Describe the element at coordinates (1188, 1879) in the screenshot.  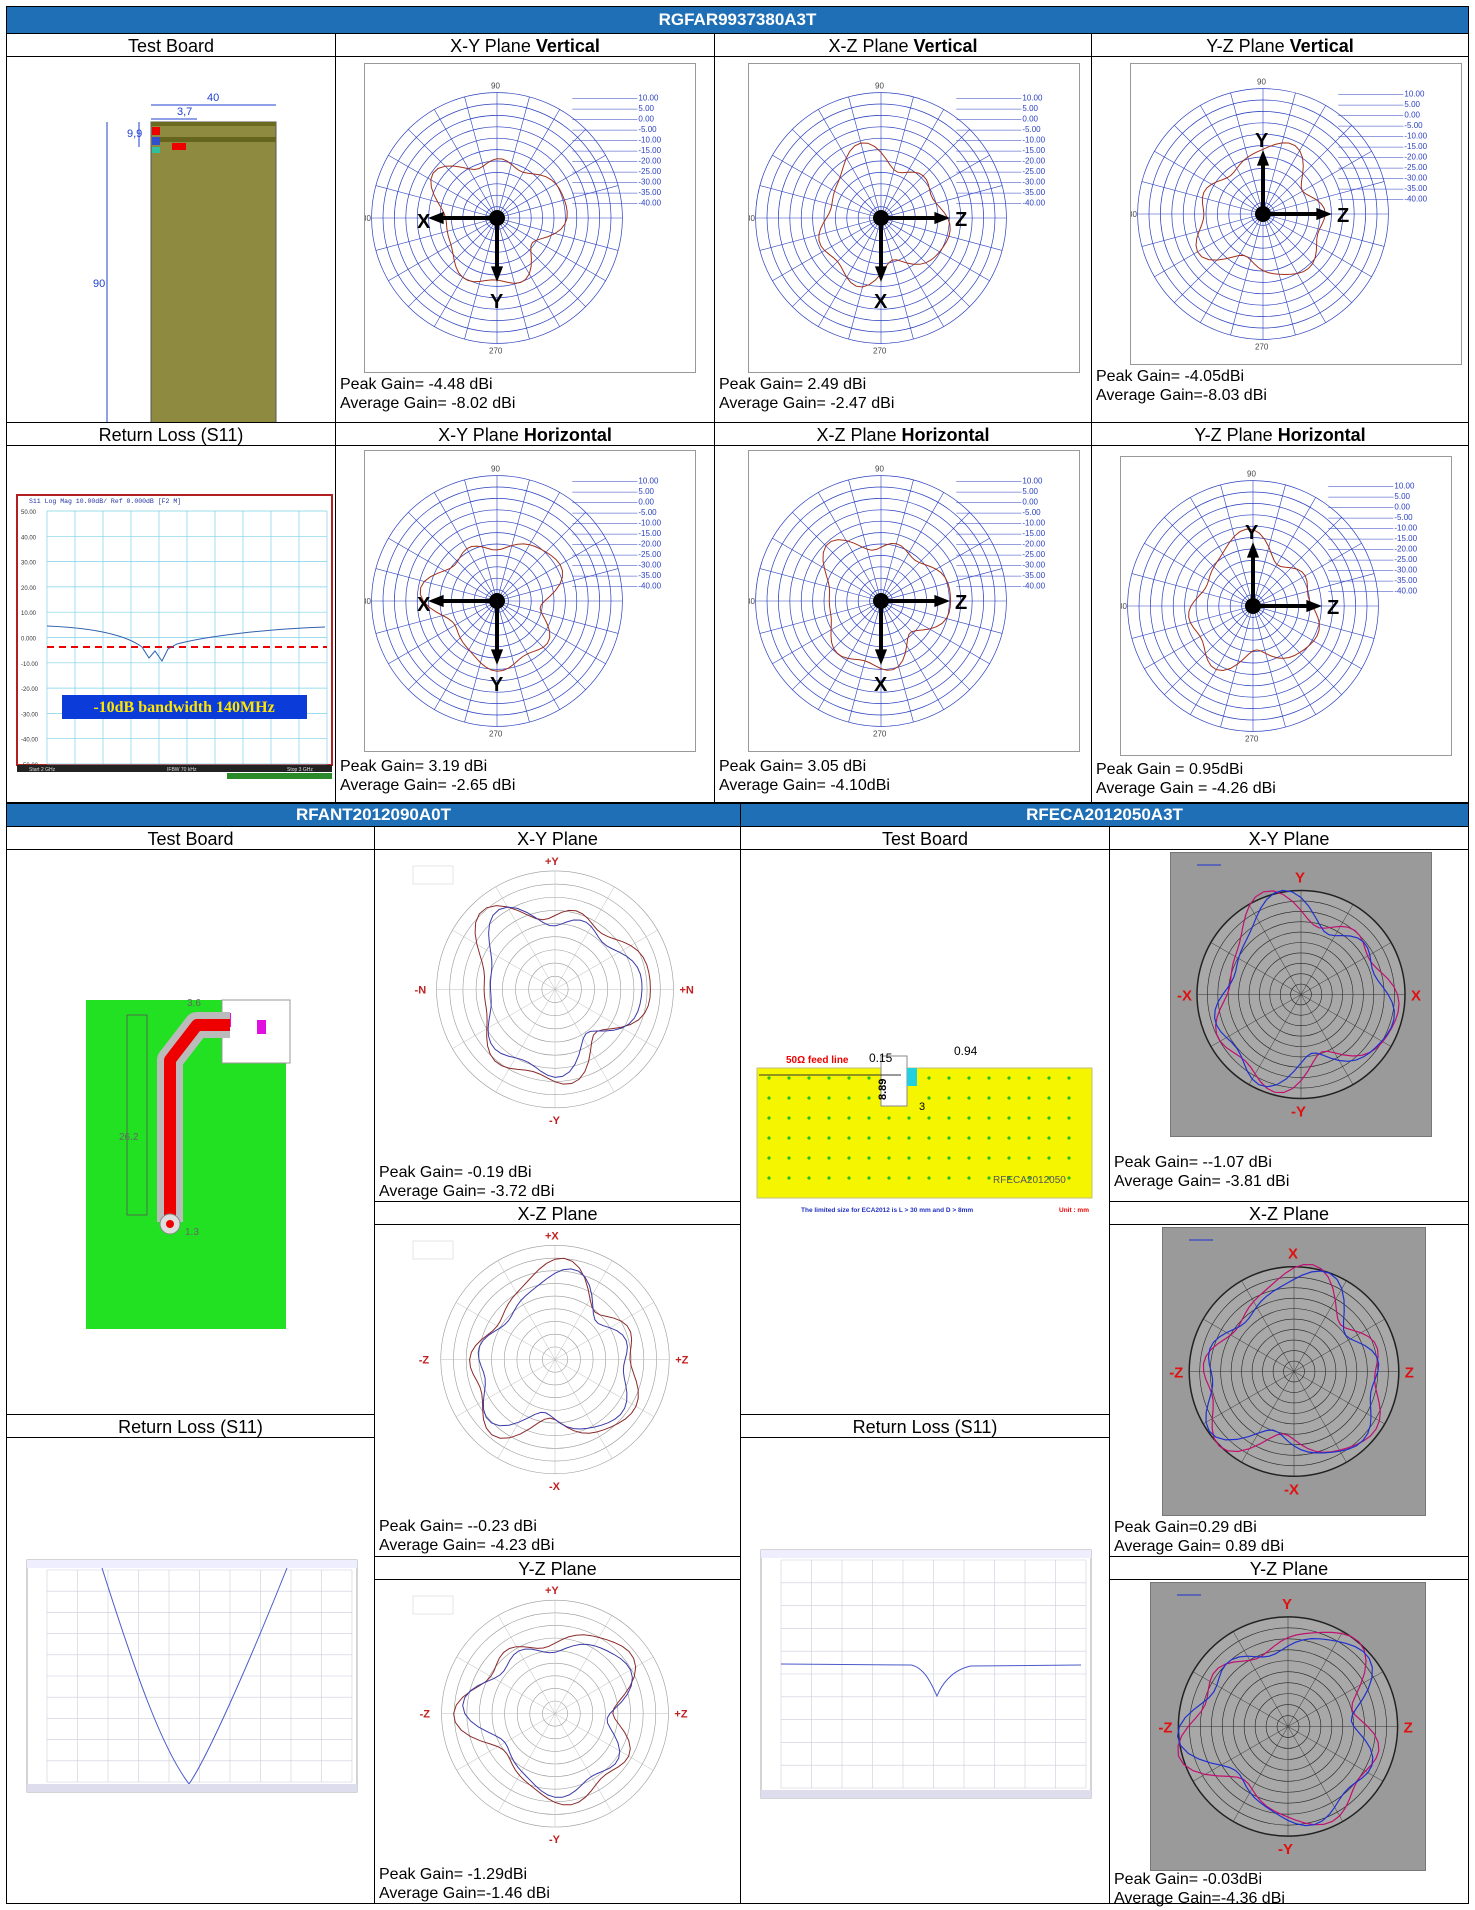
I see `peak-gain: Peak Gain= -0.03dBi` at that location.